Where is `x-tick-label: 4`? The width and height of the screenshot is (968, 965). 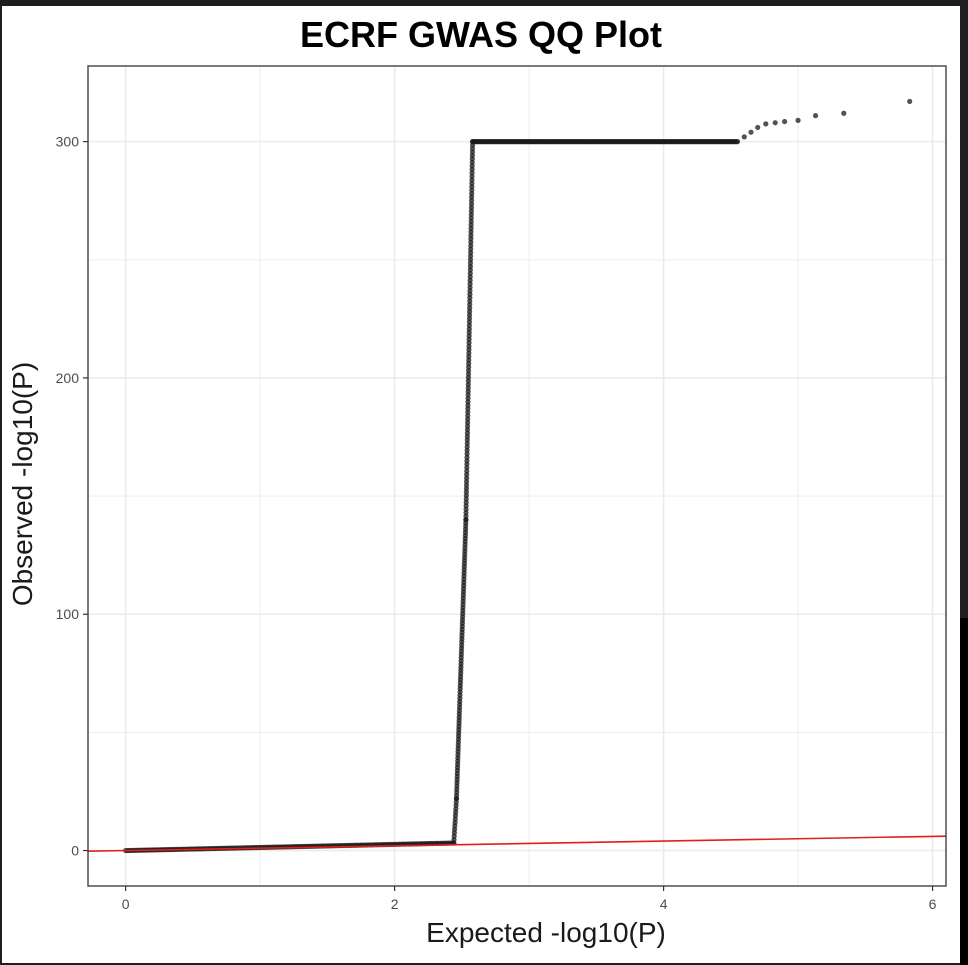 x-tick-label: 4 is located at coordinates (664, 904).